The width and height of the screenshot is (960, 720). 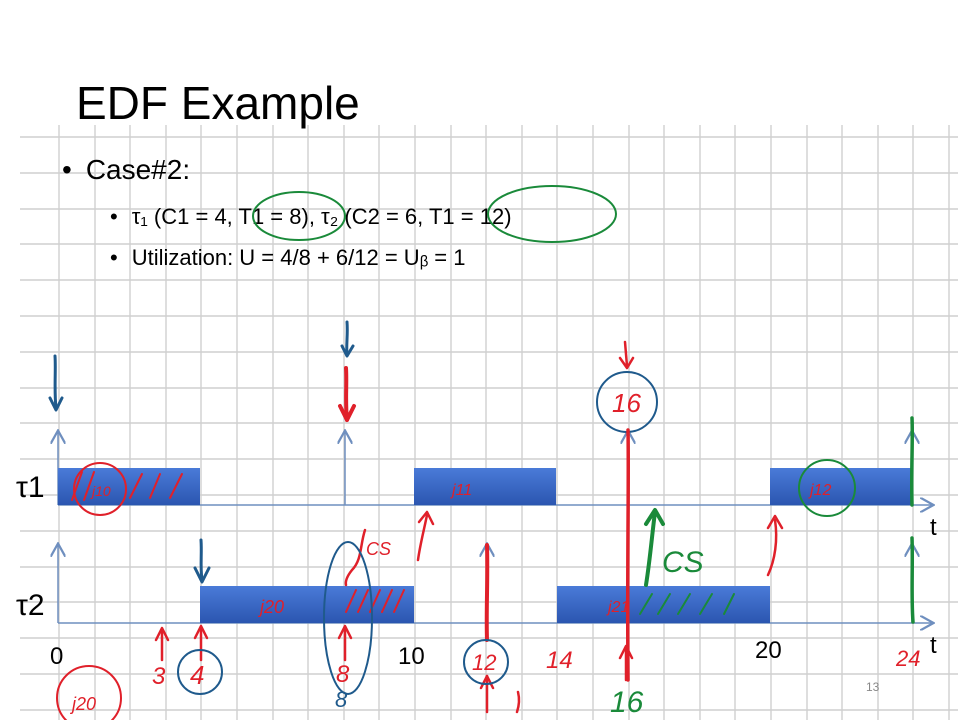 What do you see at coordinates (270, 607) in the screenshot?
I see `annot-j20: j20` at bounding box center [270, 607].